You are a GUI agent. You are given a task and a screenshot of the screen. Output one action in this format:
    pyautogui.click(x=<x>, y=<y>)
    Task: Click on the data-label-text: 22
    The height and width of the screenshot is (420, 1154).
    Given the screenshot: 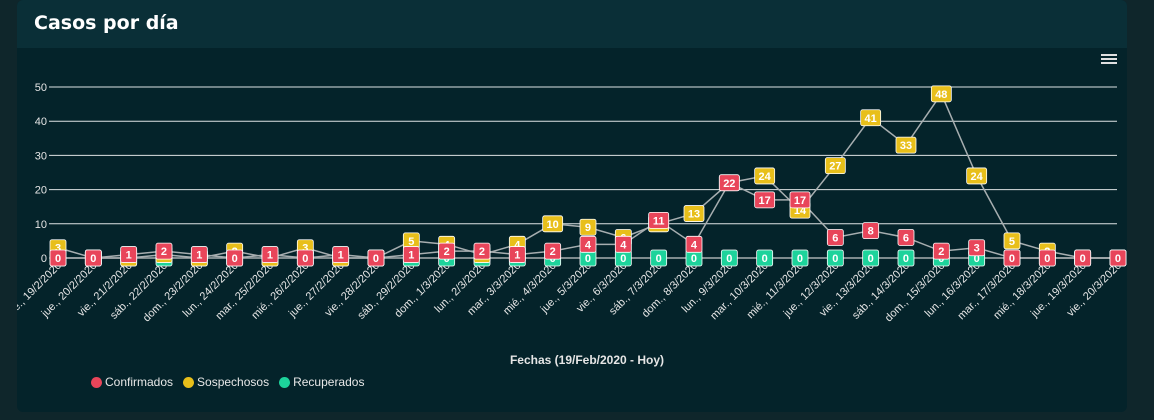 What is the action you would take?
    pyautogui.click(x=729, y=184)
    